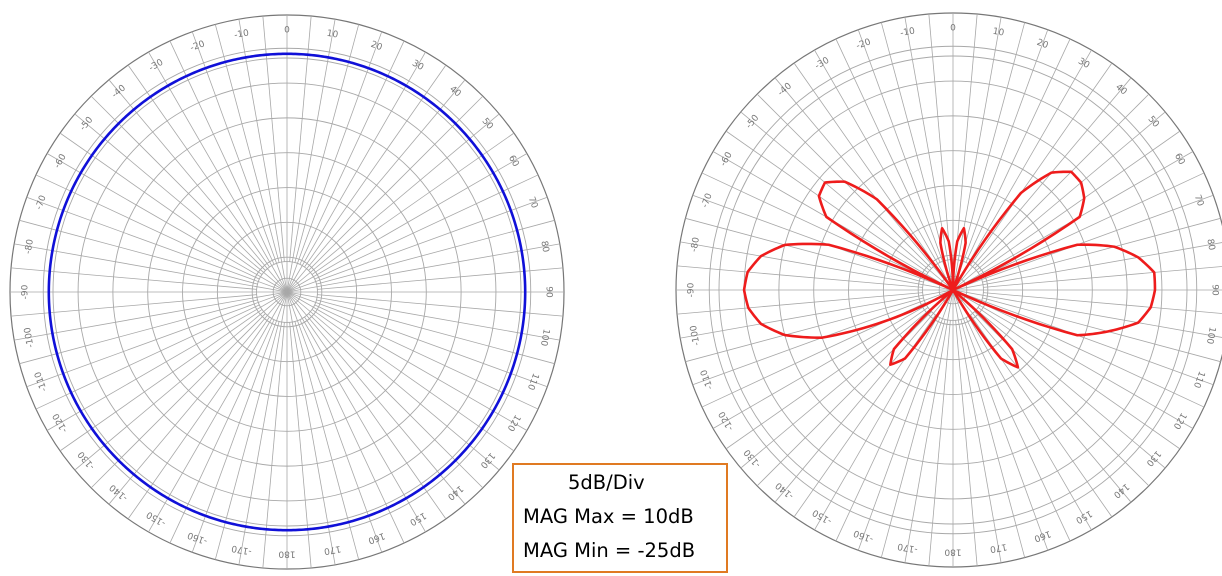 This screenshot has width=1222, height=576. I want to click on right-angle-tick-label: 10, so click(998, 33).